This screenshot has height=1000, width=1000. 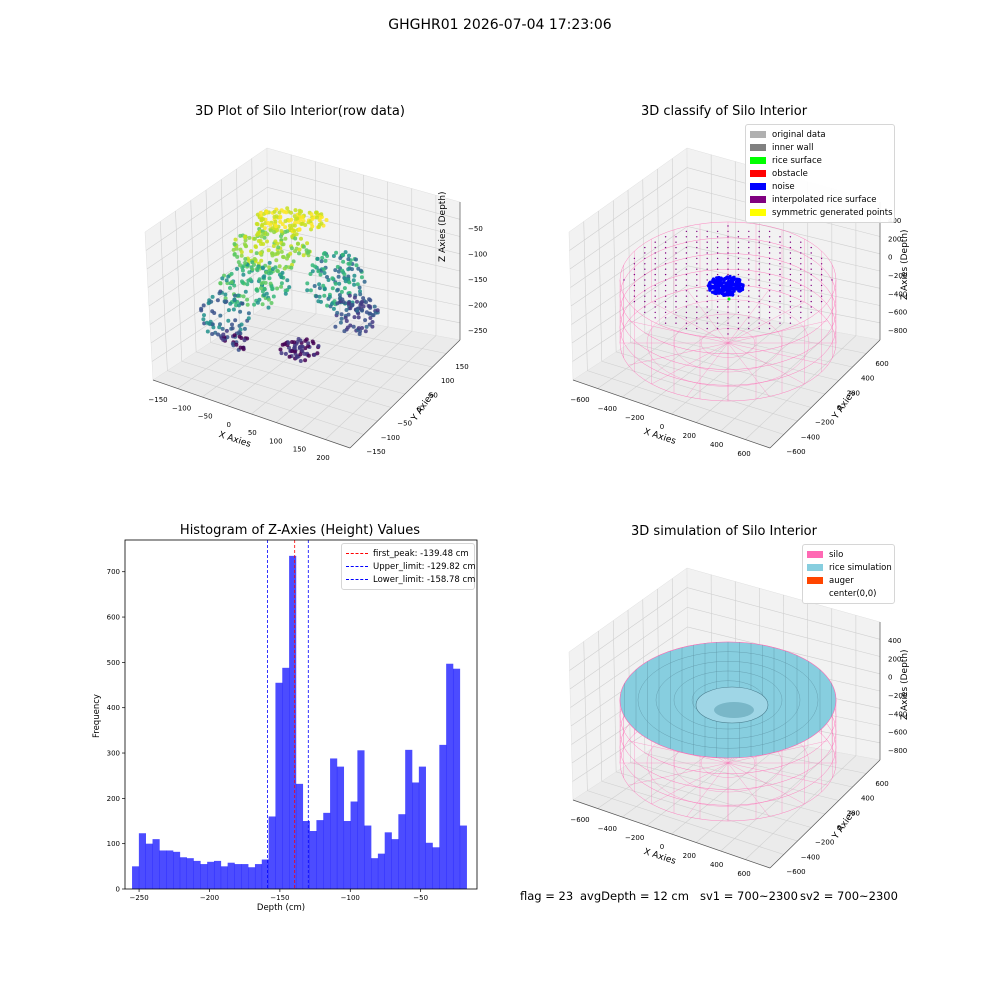 I want to click on y-tick-label: 500, so click(x=113, y=663).